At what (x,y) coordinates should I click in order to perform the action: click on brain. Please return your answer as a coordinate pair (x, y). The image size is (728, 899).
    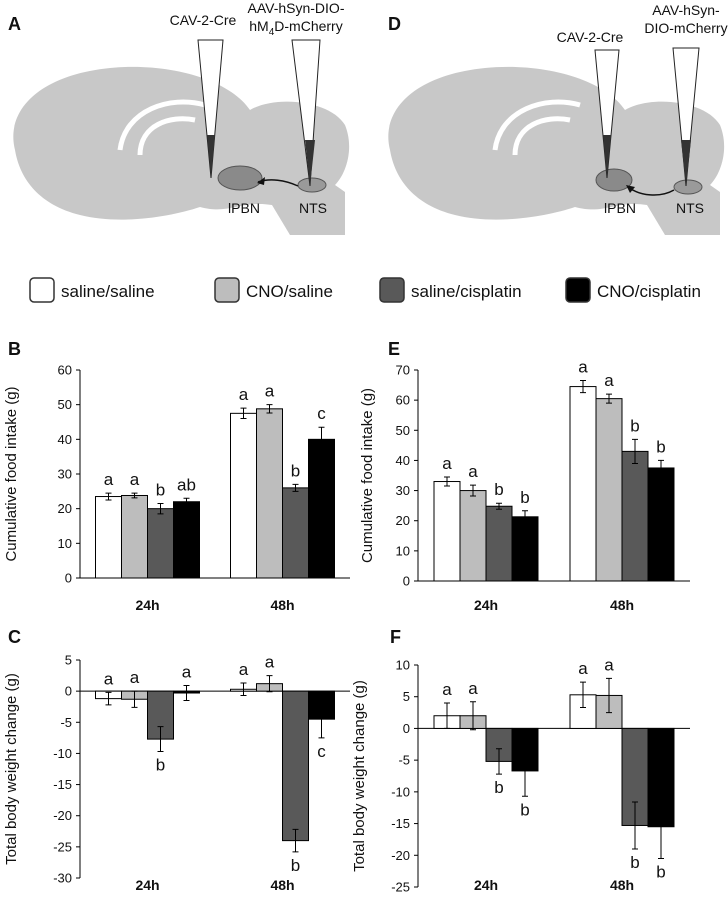
    Looking at the image, I should click on (556, 150).